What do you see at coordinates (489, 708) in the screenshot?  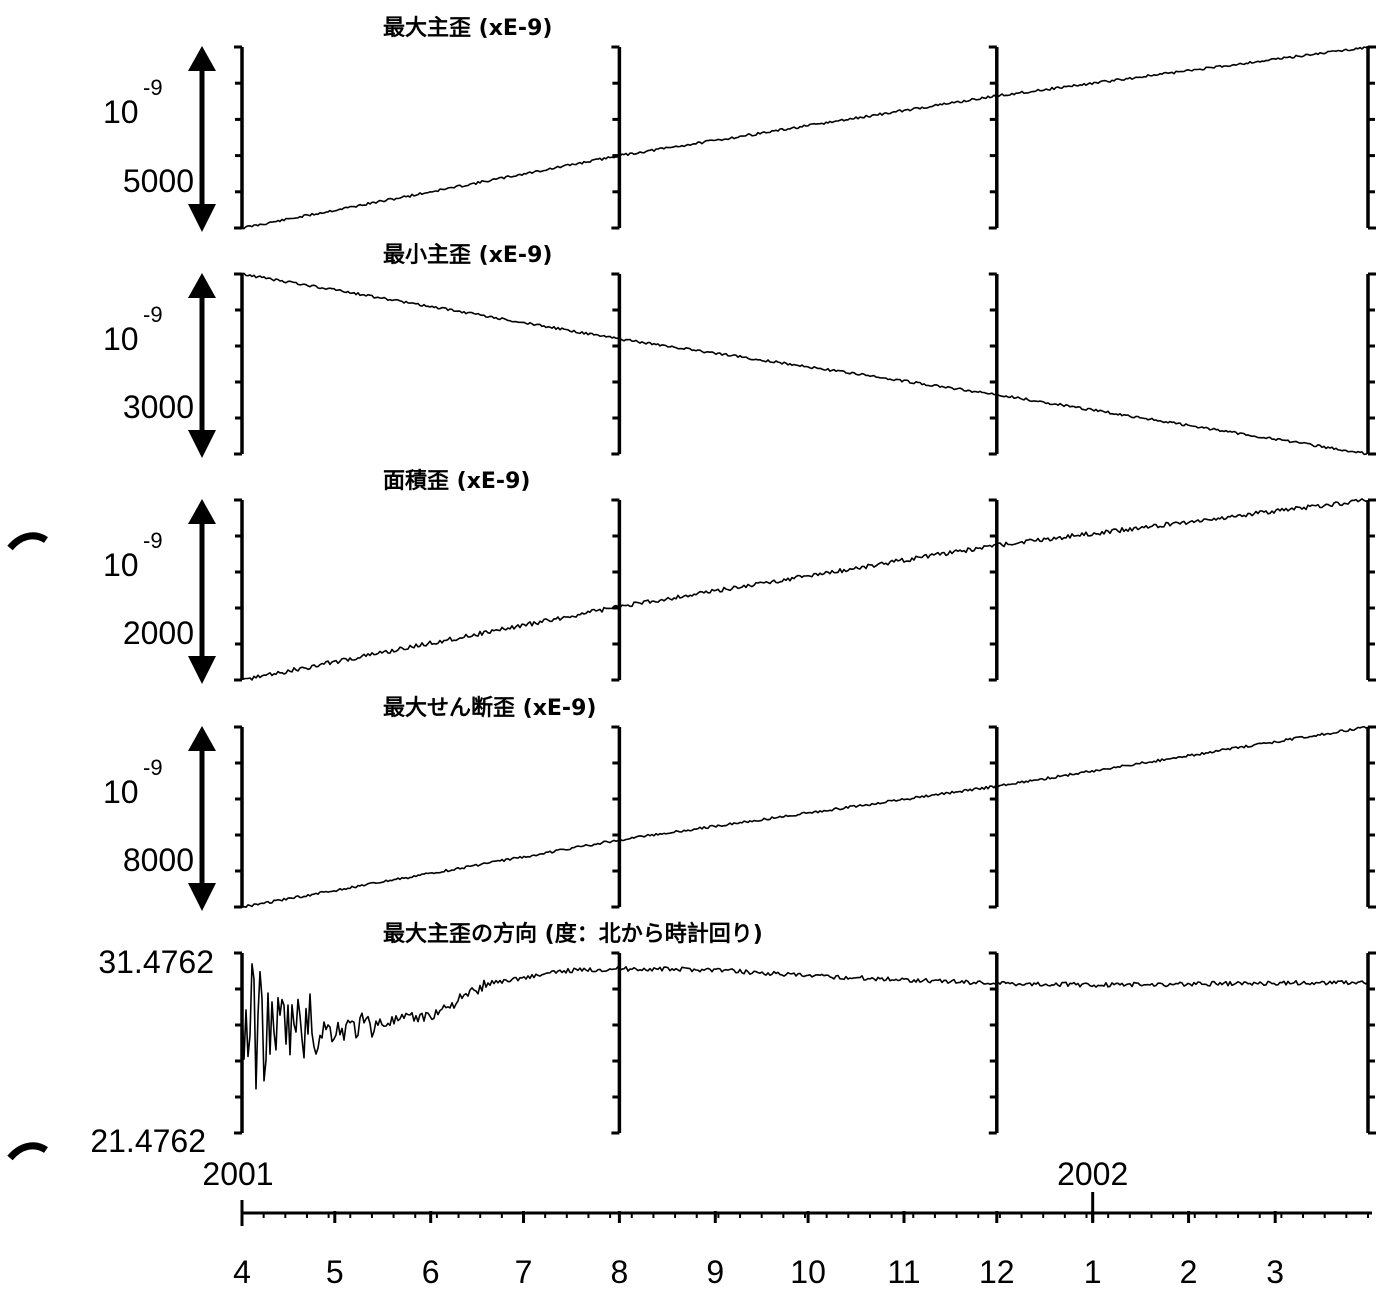 I see `panel-title: 最大せん断歪 (xE-9)` at bounding box center [489, 708].